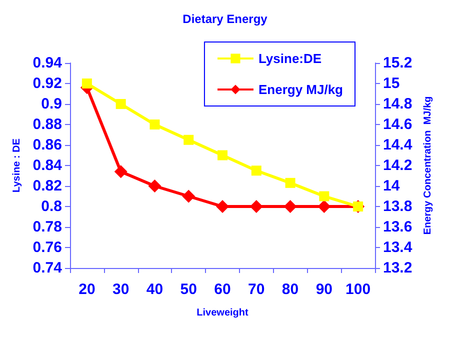 This screenshot has height=339, width=450. Describe the element at coordinates (397, 206) in the screenshot. I see `y2-tick-label: 13.8` at that location.